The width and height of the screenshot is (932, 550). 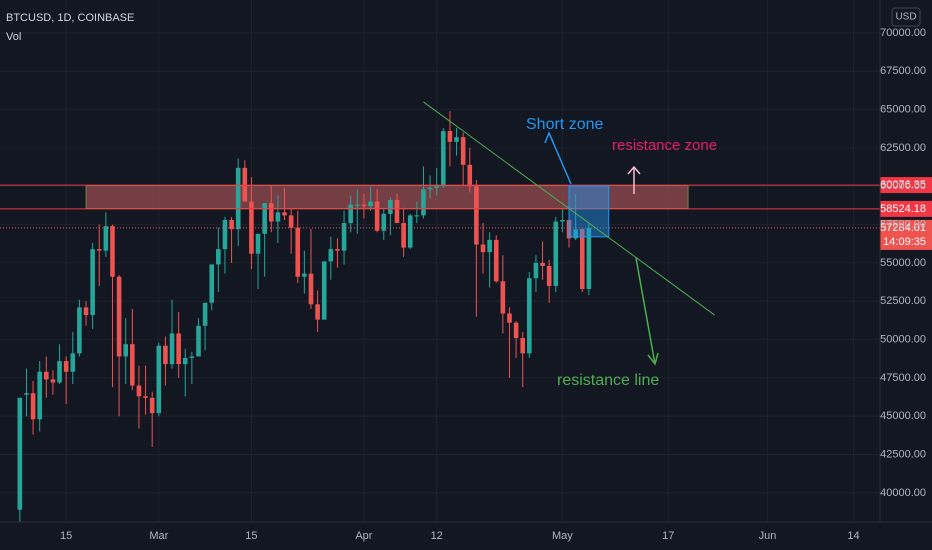 I want to click on y-tick-label: 45000.00, so click(x=903, y=416).